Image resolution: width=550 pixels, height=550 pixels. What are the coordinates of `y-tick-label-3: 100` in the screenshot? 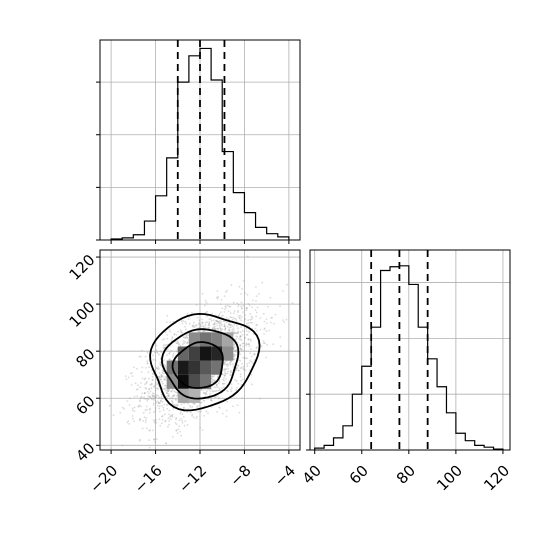 It's located at (82, 314).